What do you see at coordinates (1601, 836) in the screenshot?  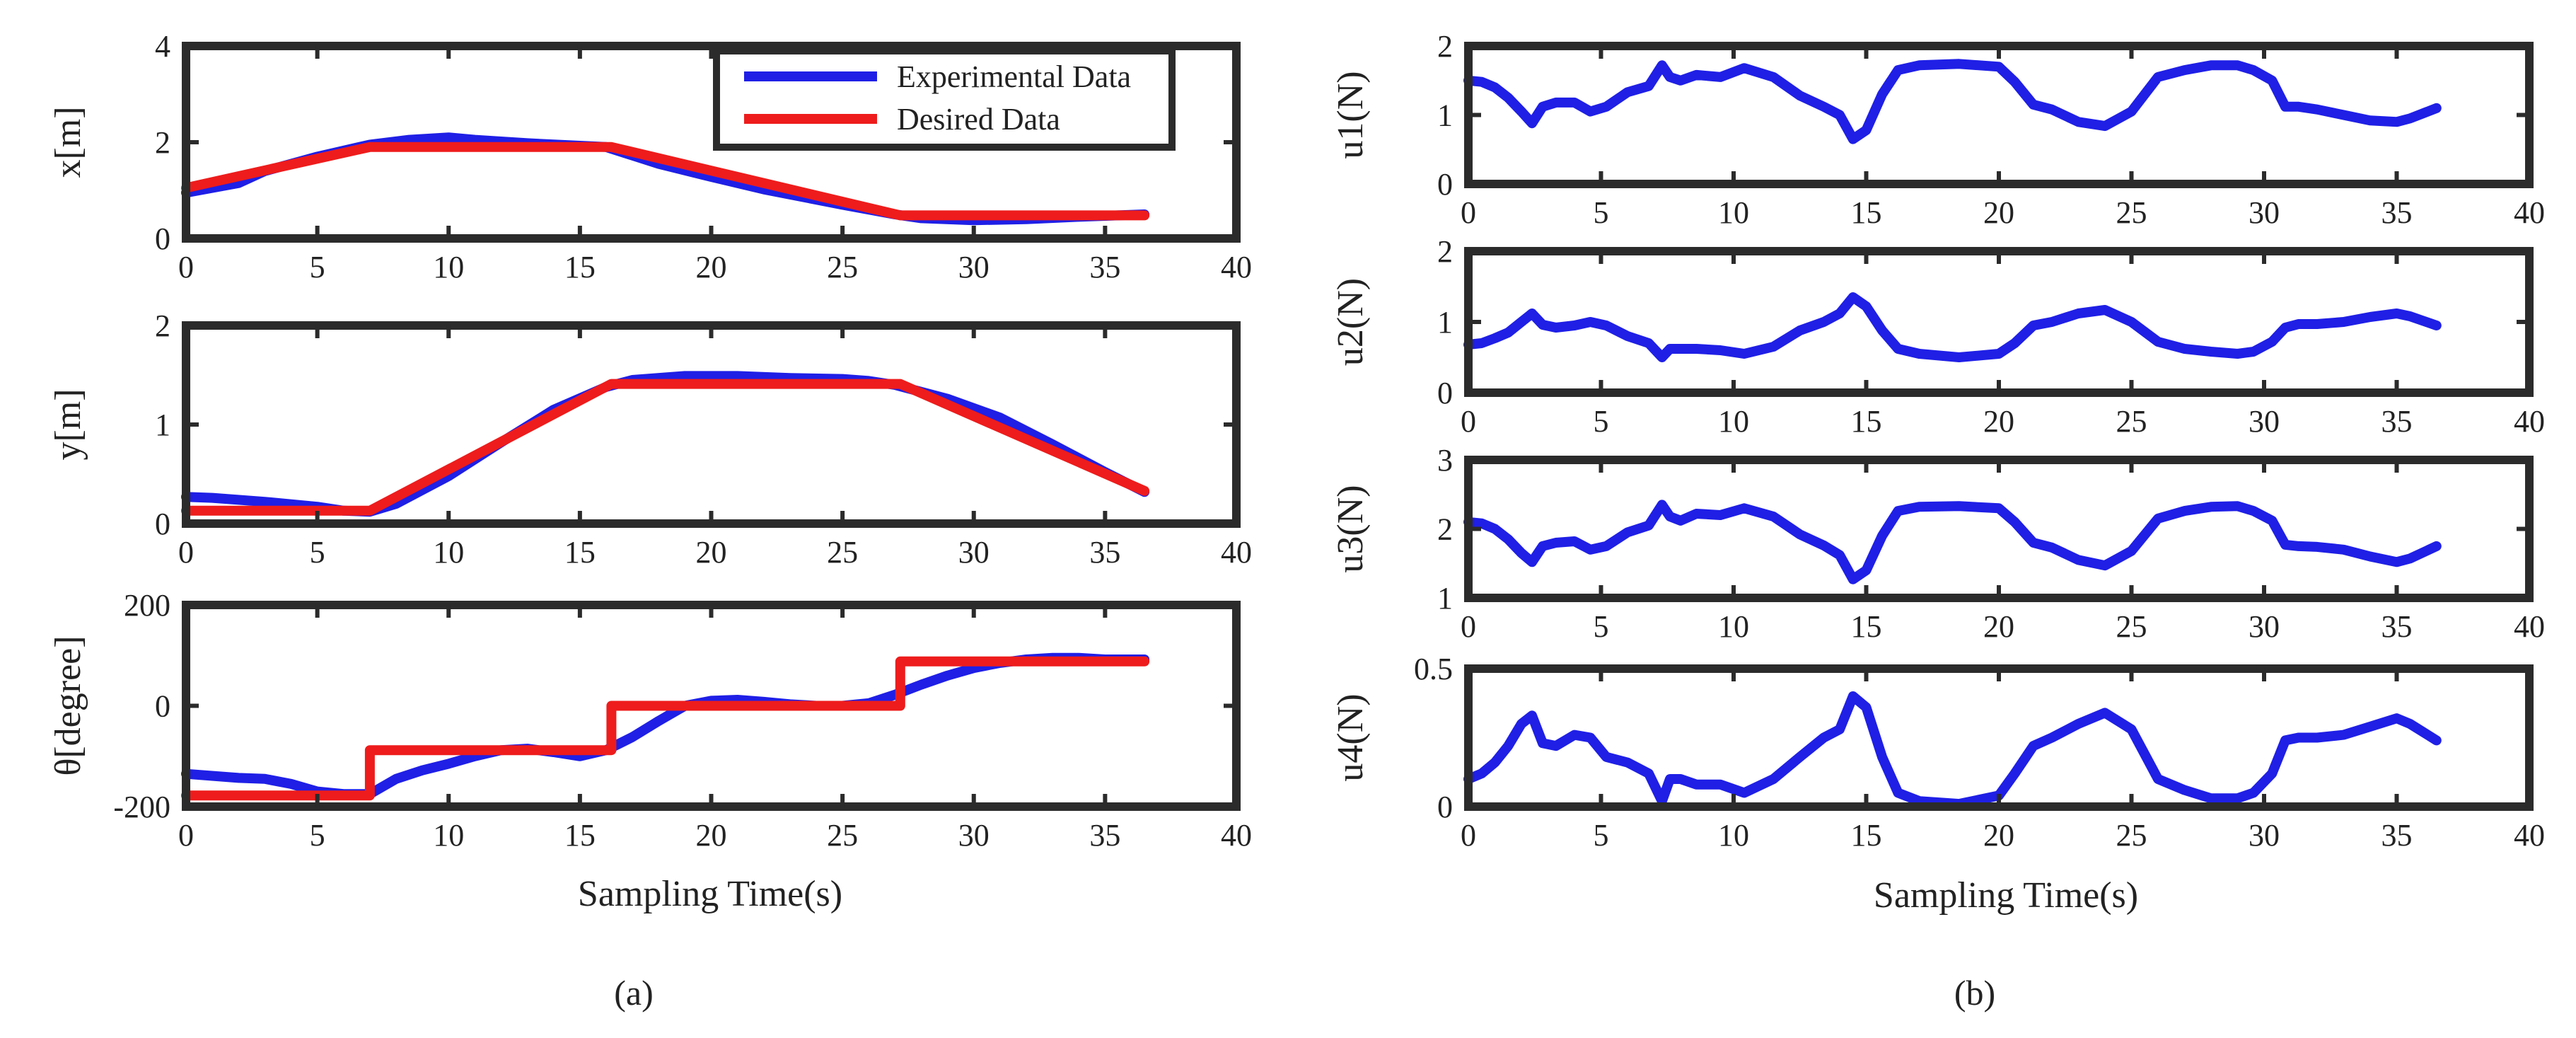 I see `x-tick-label-b4: 5` at bounding box center [1601, 836].